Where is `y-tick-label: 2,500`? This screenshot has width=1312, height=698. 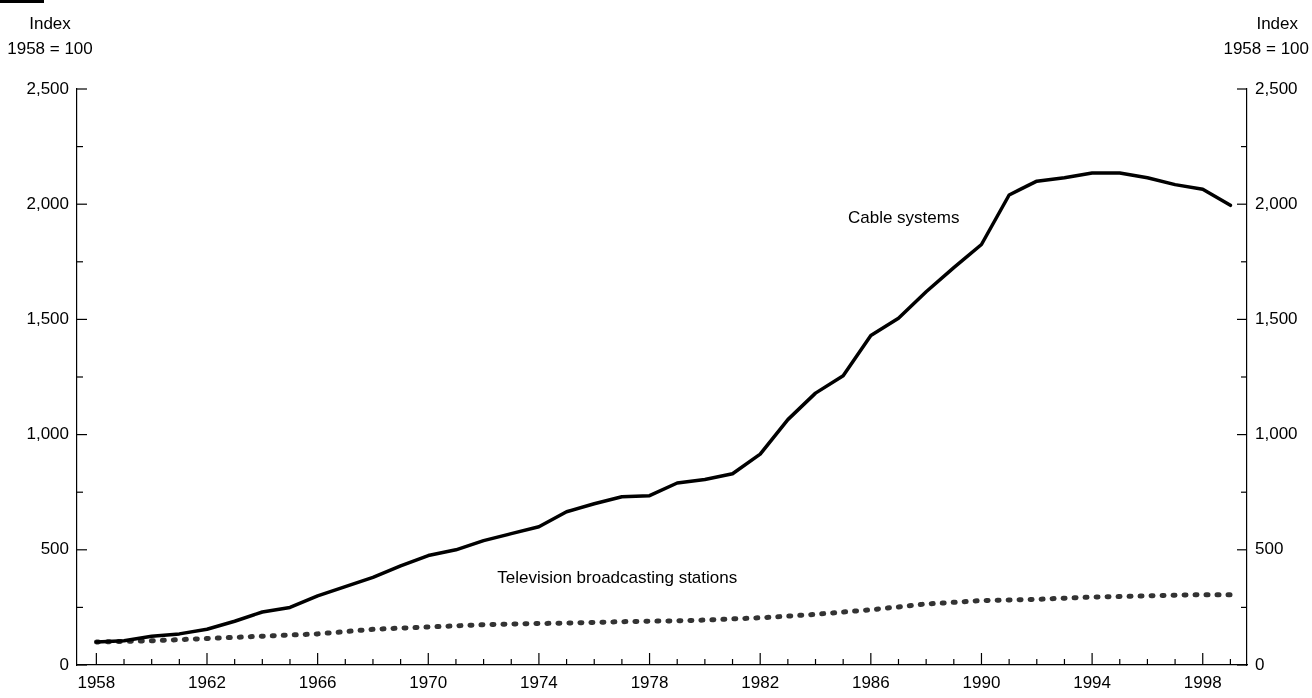
y-tick-label: 2,500 is located at coordinates (47, 88).